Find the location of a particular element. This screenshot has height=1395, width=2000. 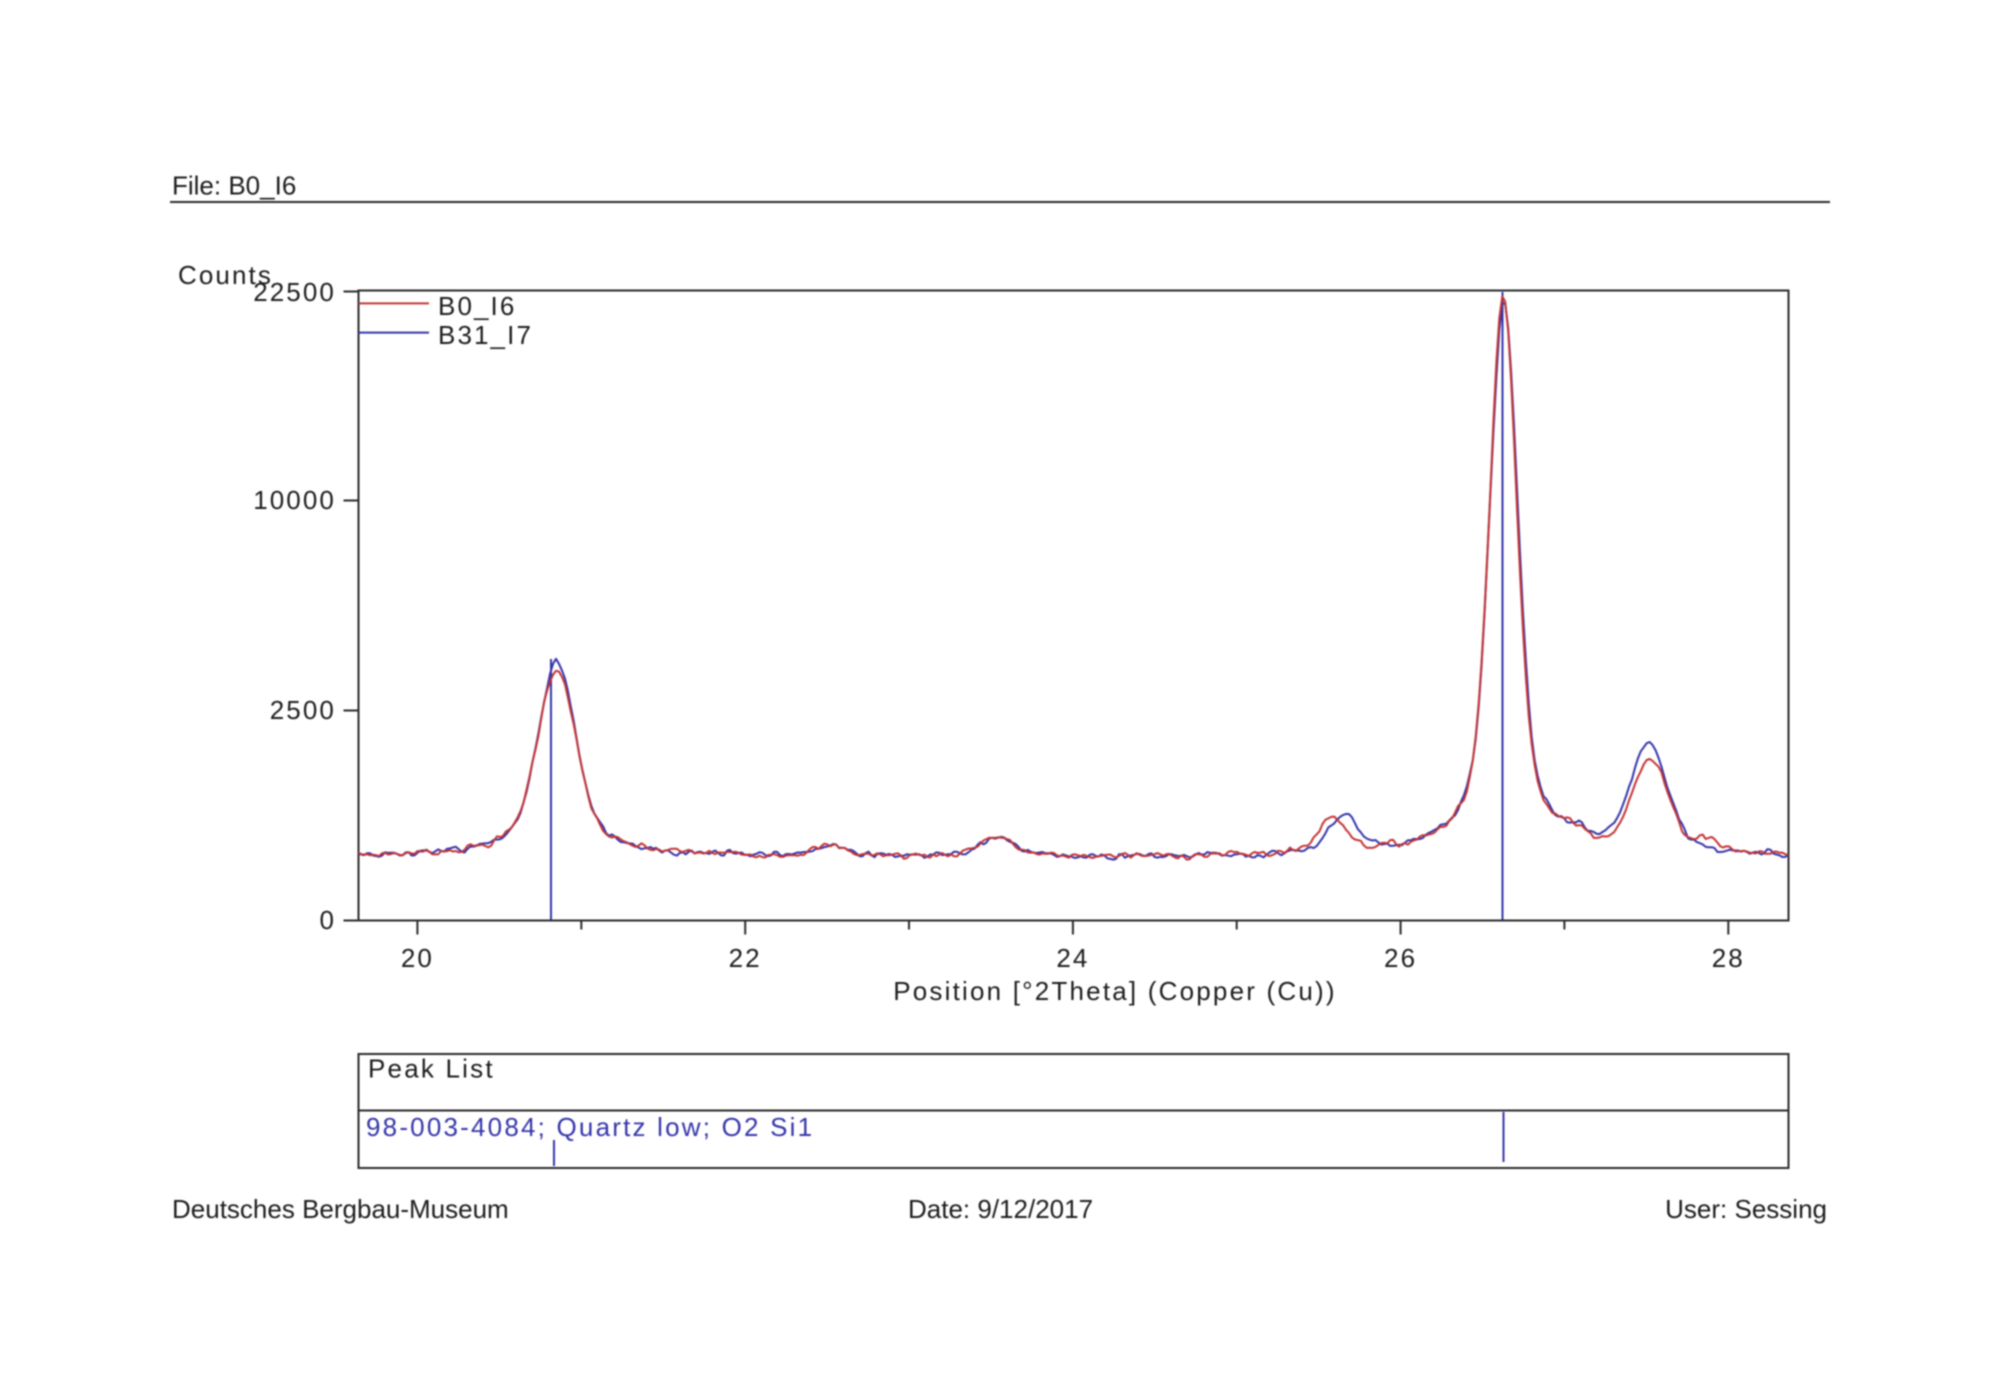

svg-text:Position [°2Theta] (Copper (Cu: Position [°2Theta] (Copper (Cu)) is located at coordinates (1115, 991).